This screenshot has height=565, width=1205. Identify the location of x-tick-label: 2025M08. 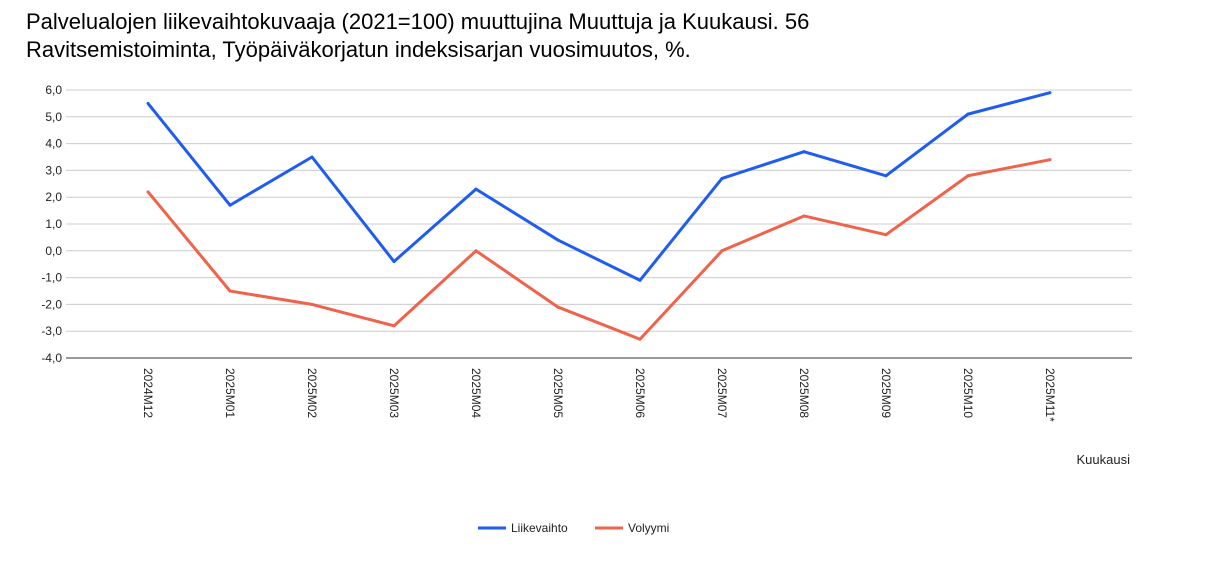
(804, 393).